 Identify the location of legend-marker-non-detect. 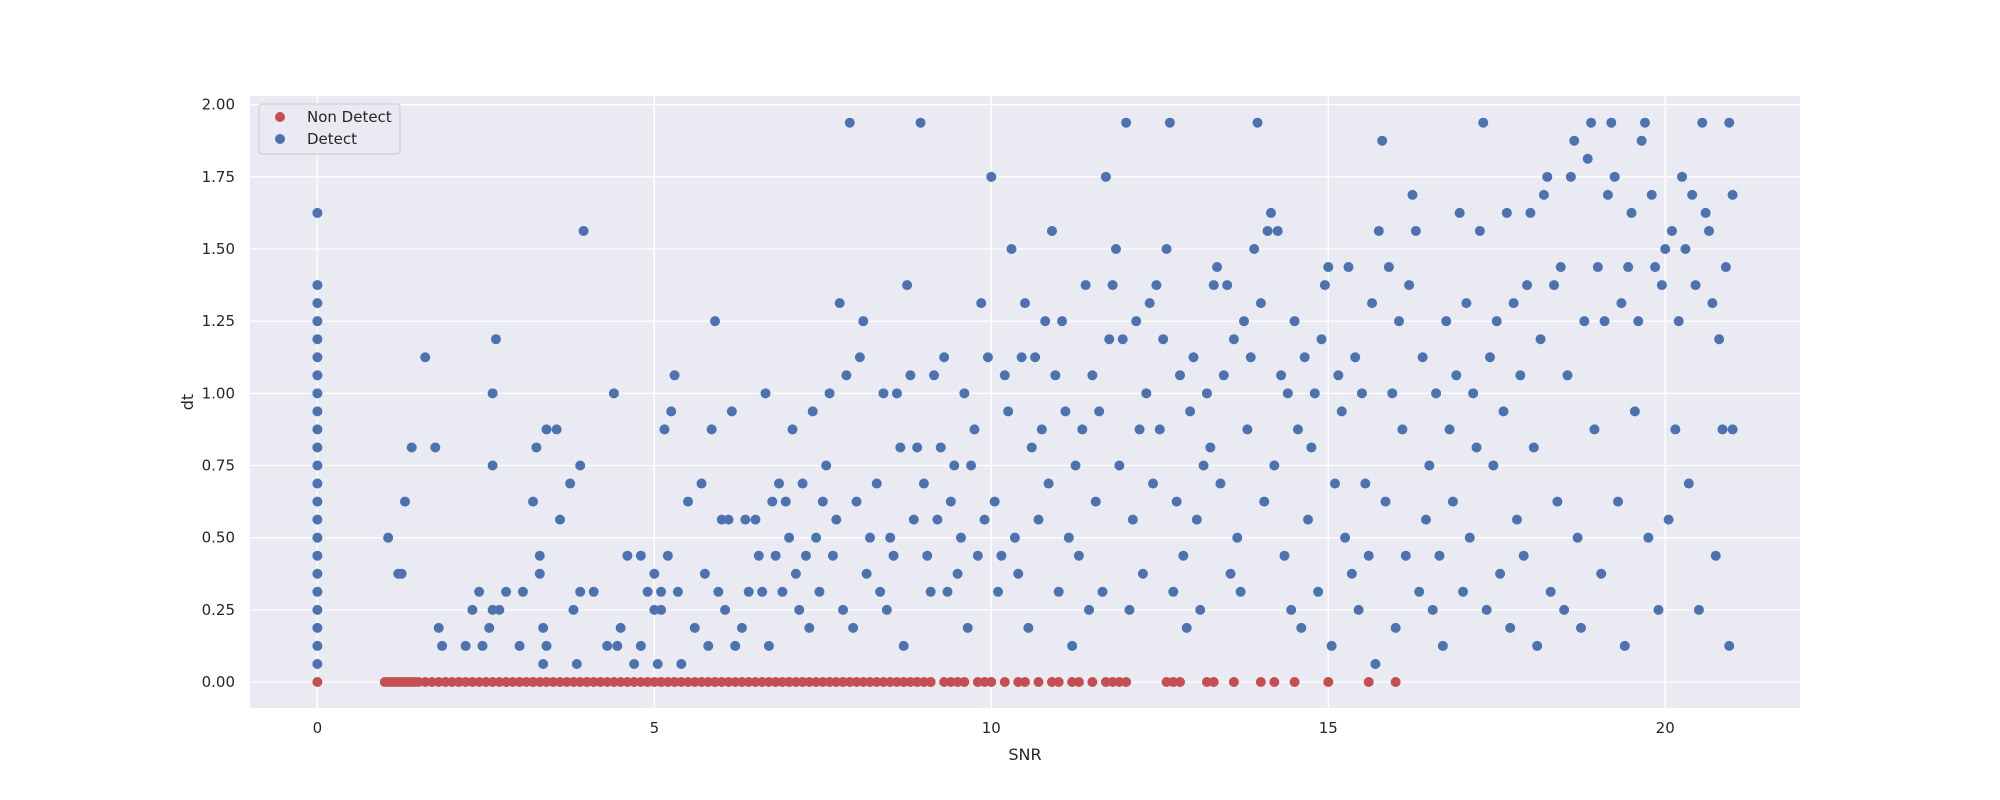
(280, 117).